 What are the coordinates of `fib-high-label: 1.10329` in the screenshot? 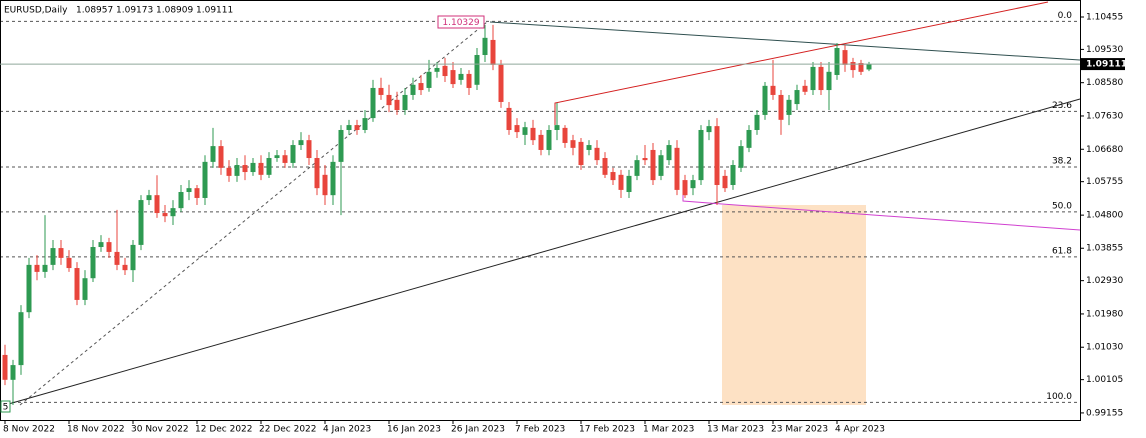 It's located at (460, 23).